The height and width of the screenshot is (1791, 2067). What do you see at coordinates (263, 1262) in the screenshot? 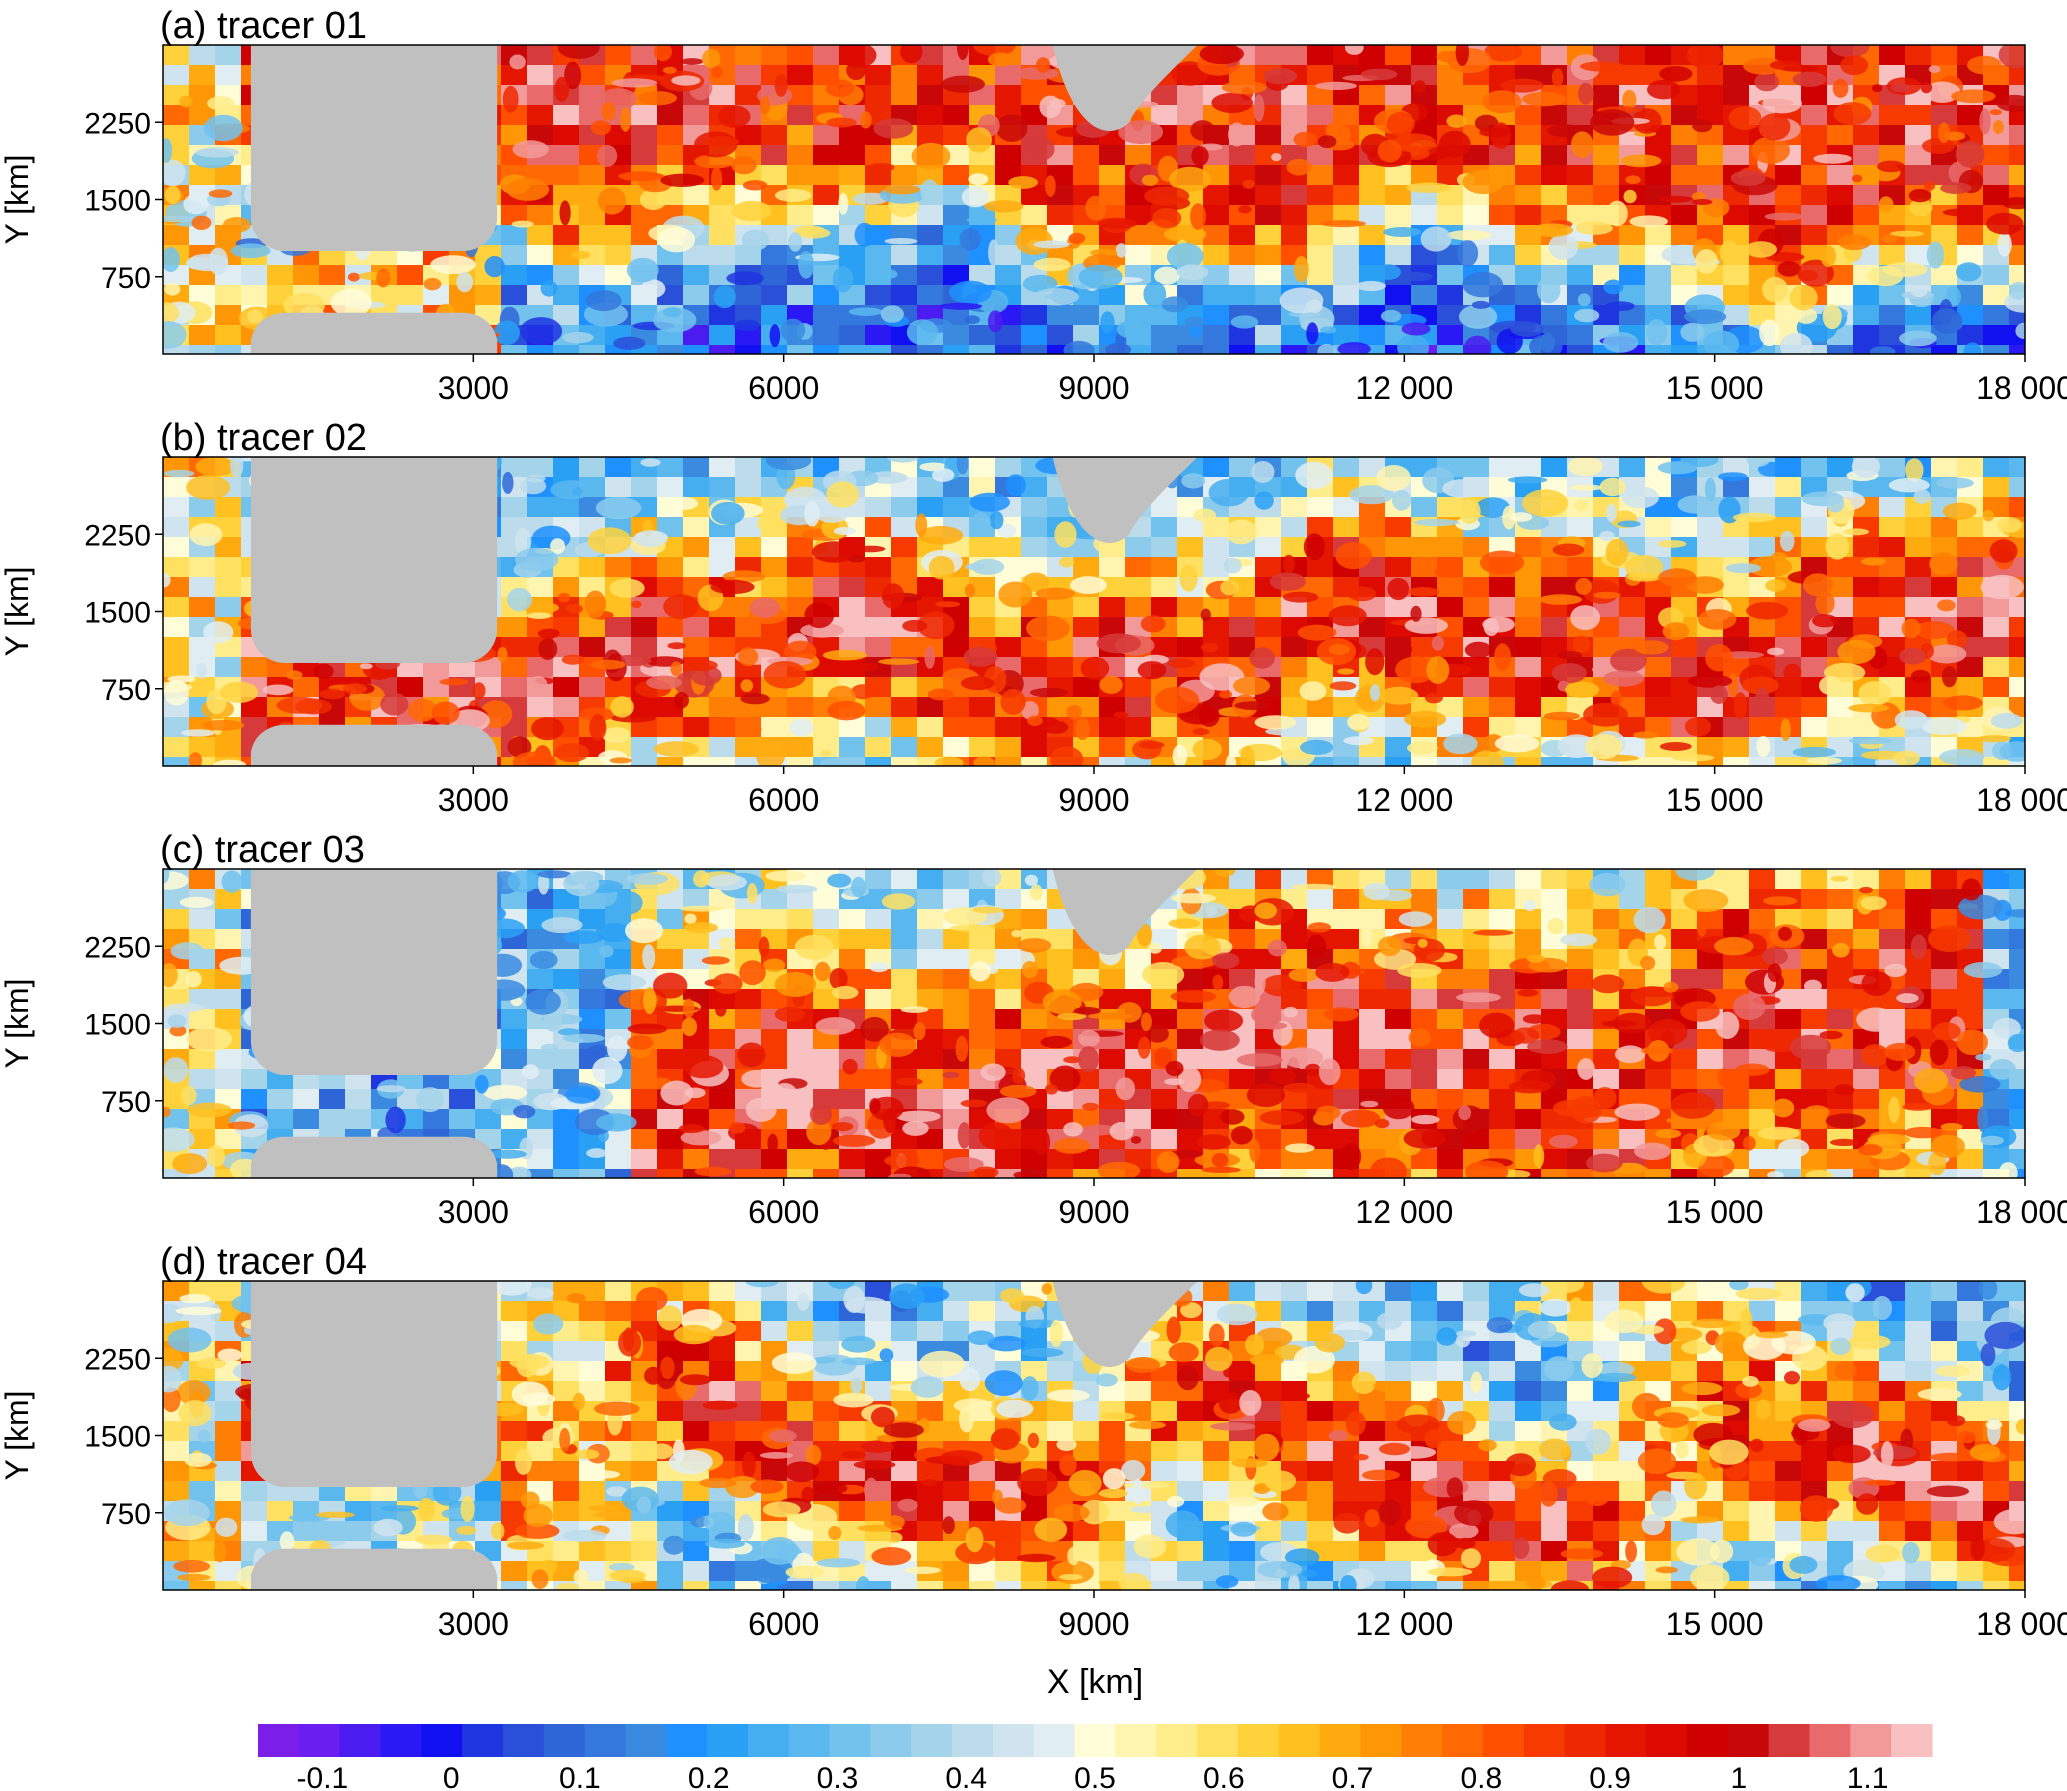
I see `panel-title: (d) tracer 04` at bounding box center [263, 1262].